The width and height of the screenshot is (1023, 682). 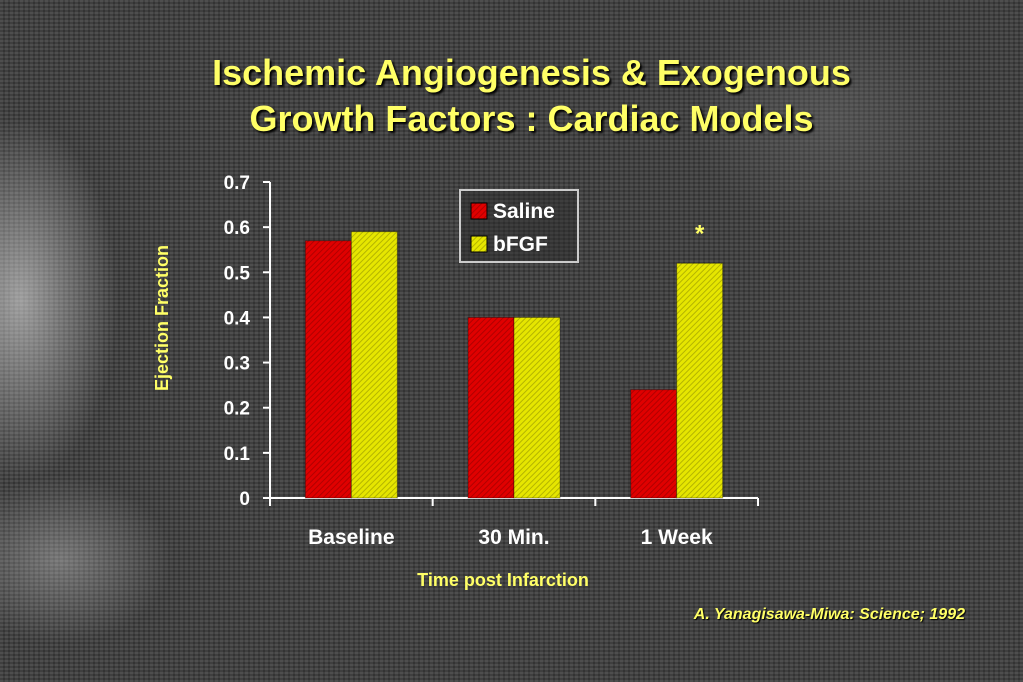 What do you see at coordinates (700, 233) in the screenshot?
I see `significance-marker: *` at bounding box center [700, 233].